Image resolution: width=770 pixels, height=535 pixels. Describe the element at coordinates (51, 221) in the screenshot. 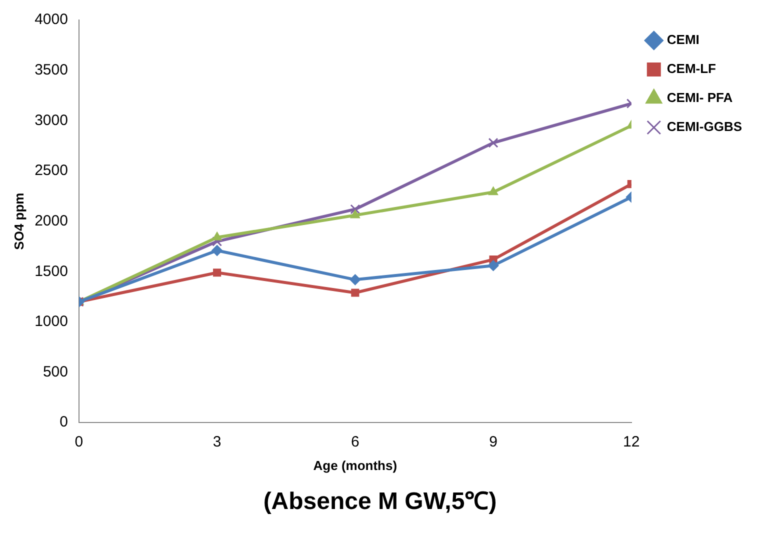

I see `y-tick-label: 2000` at that location.